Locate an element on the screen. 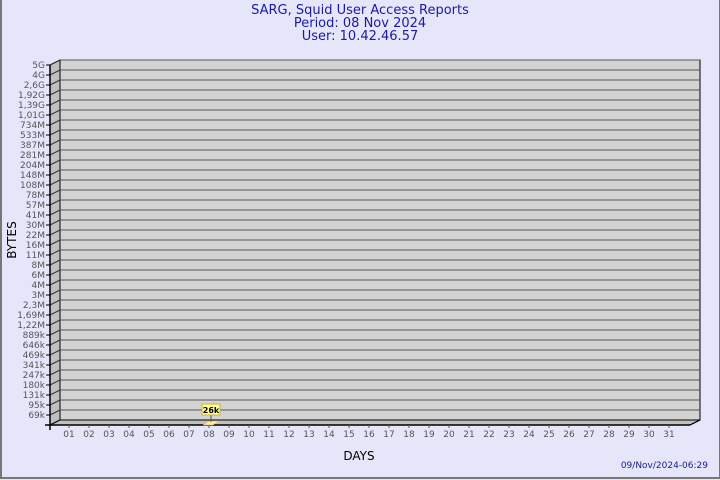  y-tick-label: 6M is located at coordinates (39, 276).